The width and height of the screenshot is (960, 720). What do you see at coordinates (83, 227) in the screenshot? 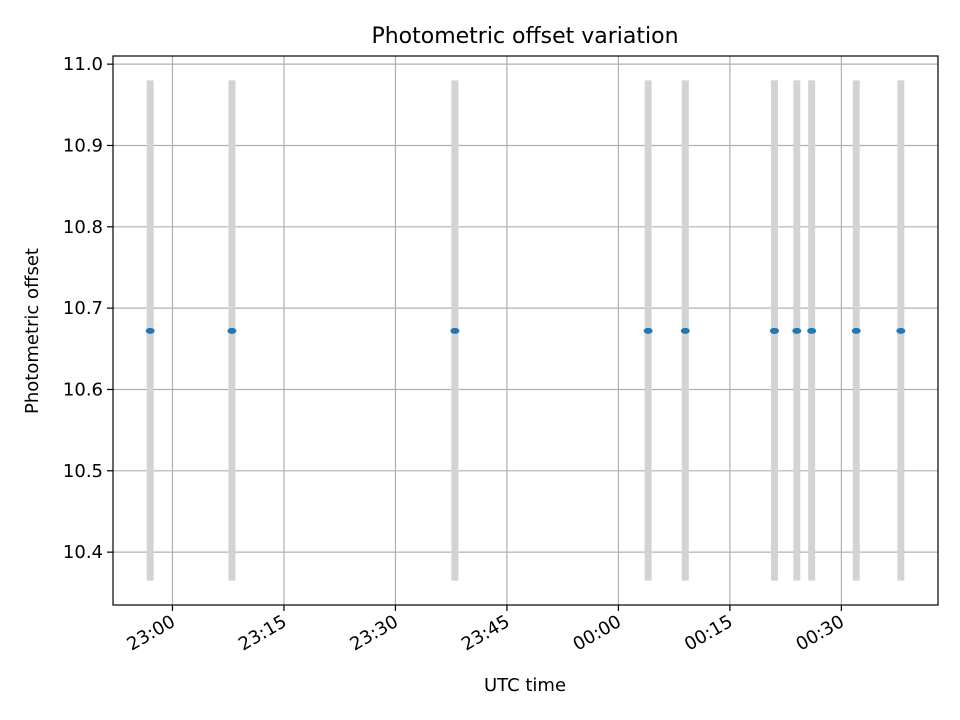
I see `y-tick-label: 10.8` at bounding box center [83, 227].